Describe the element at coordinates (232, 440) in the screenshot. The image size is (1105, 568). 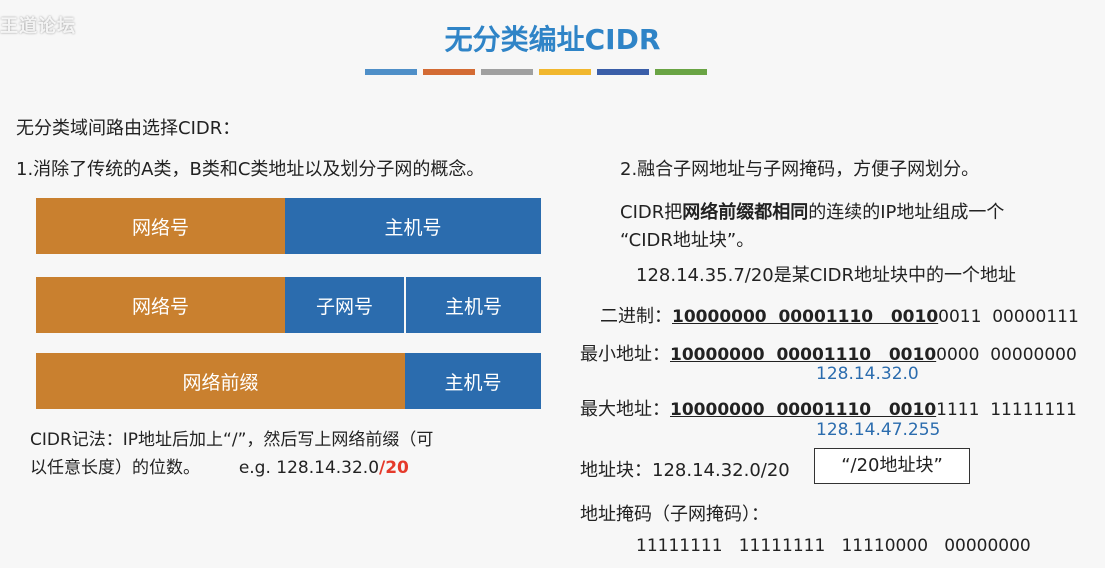
I see `notation-text: CIDR记法：IP地址后加上“/”，然后写上网络前缀（可` at that location.